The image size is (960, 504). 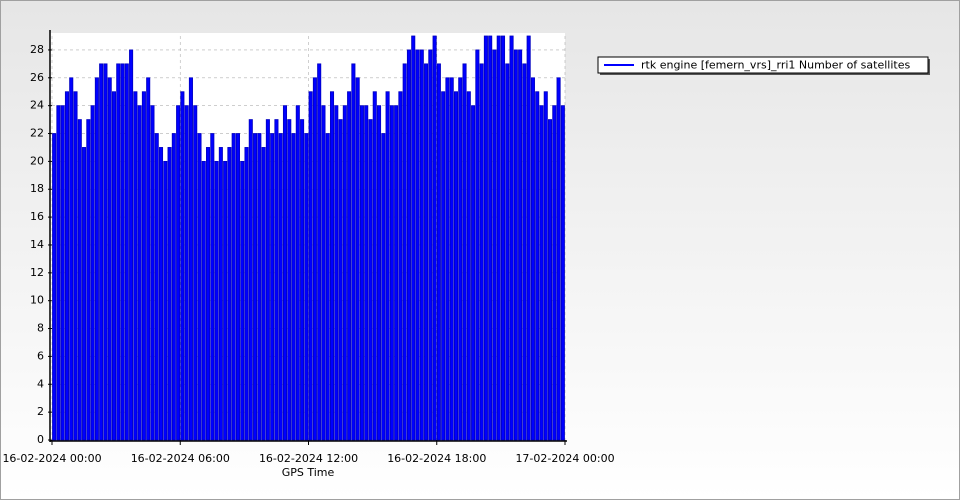 What do you see at coordinates (40, 383) in the screenshot?
I see `y-tick-label: 4` at bounding box center [40, 383].